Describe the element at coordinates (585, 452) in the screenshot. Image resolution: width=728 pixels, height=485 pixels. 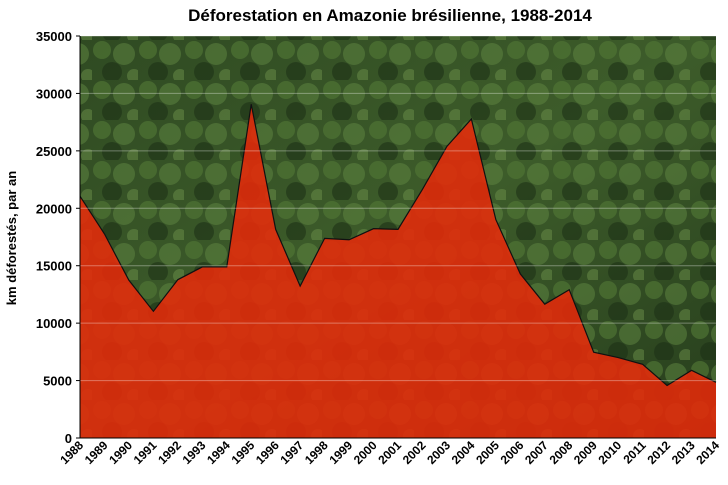
I see `x-tick-label: 2009` at that location.